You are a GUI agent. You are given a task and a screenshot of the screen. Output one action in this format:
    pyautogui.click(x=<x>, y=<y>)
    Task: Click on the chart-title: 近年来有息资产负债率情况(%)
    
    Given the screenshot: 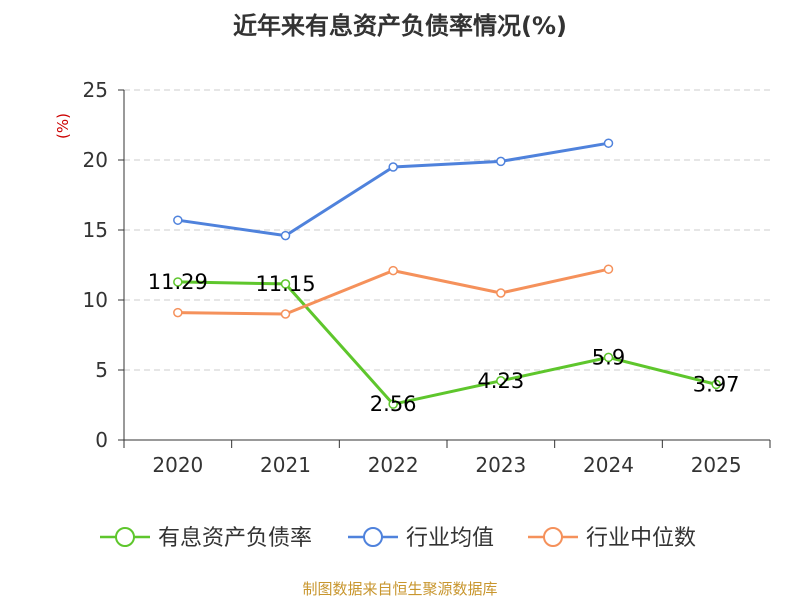 What is the action you would take?
    pyautogui.click(x=400, y=26)
    